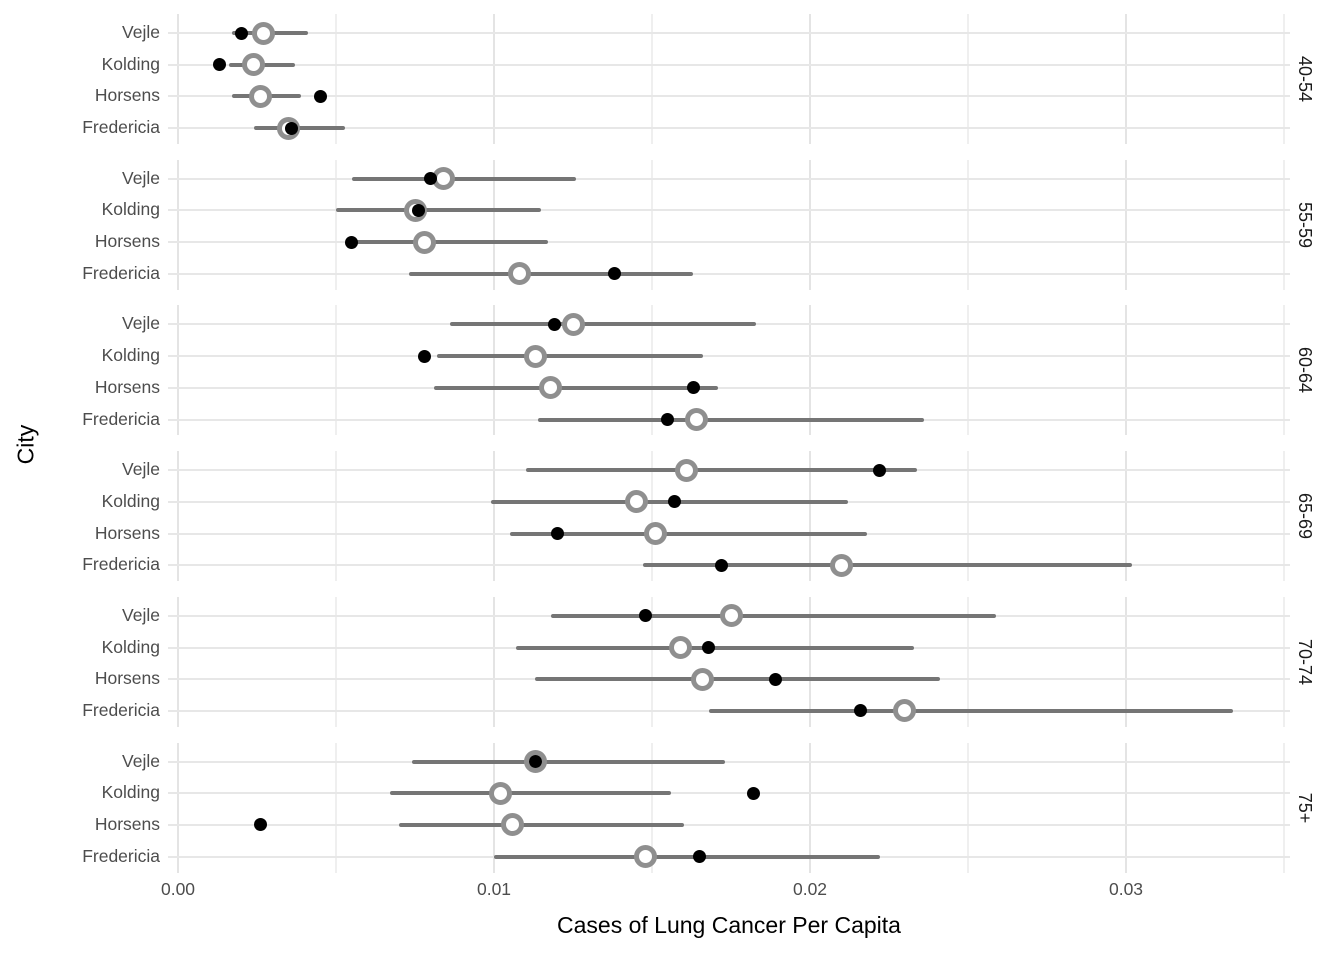  What do you see at coordinates (729, 925) in the screenshot?
I see `x-axis-title: Cases of Lung Cancer Per Capita` at bounding box center [729, 925].